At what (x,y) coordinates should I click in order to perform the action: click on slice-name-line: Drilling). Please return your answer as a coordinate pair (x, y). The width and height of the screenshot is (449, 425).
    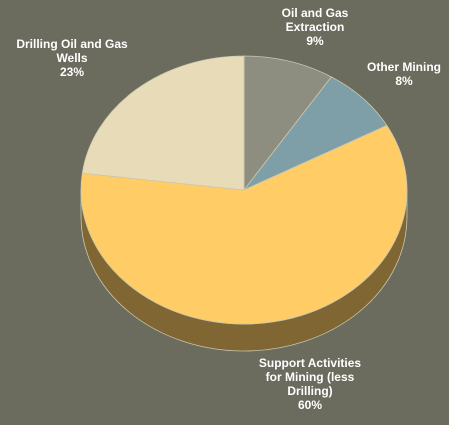
    Looking at the image, I should click on (310, 391).